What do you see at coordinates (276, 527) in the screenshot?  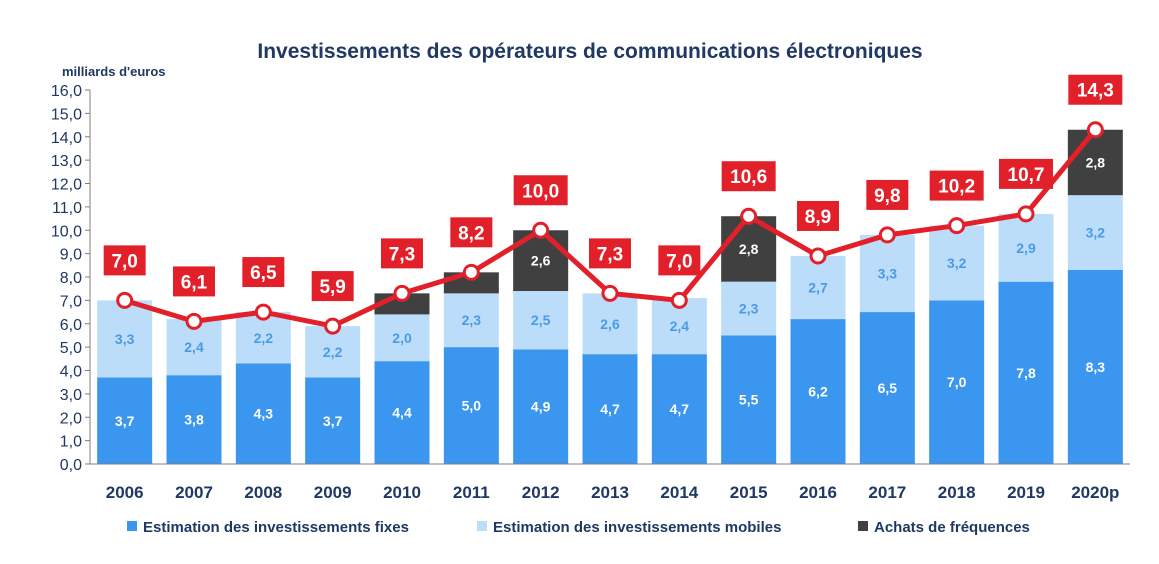 I see `legend-label: Estimation des investissements fixes` at bounding box center [276, 527].